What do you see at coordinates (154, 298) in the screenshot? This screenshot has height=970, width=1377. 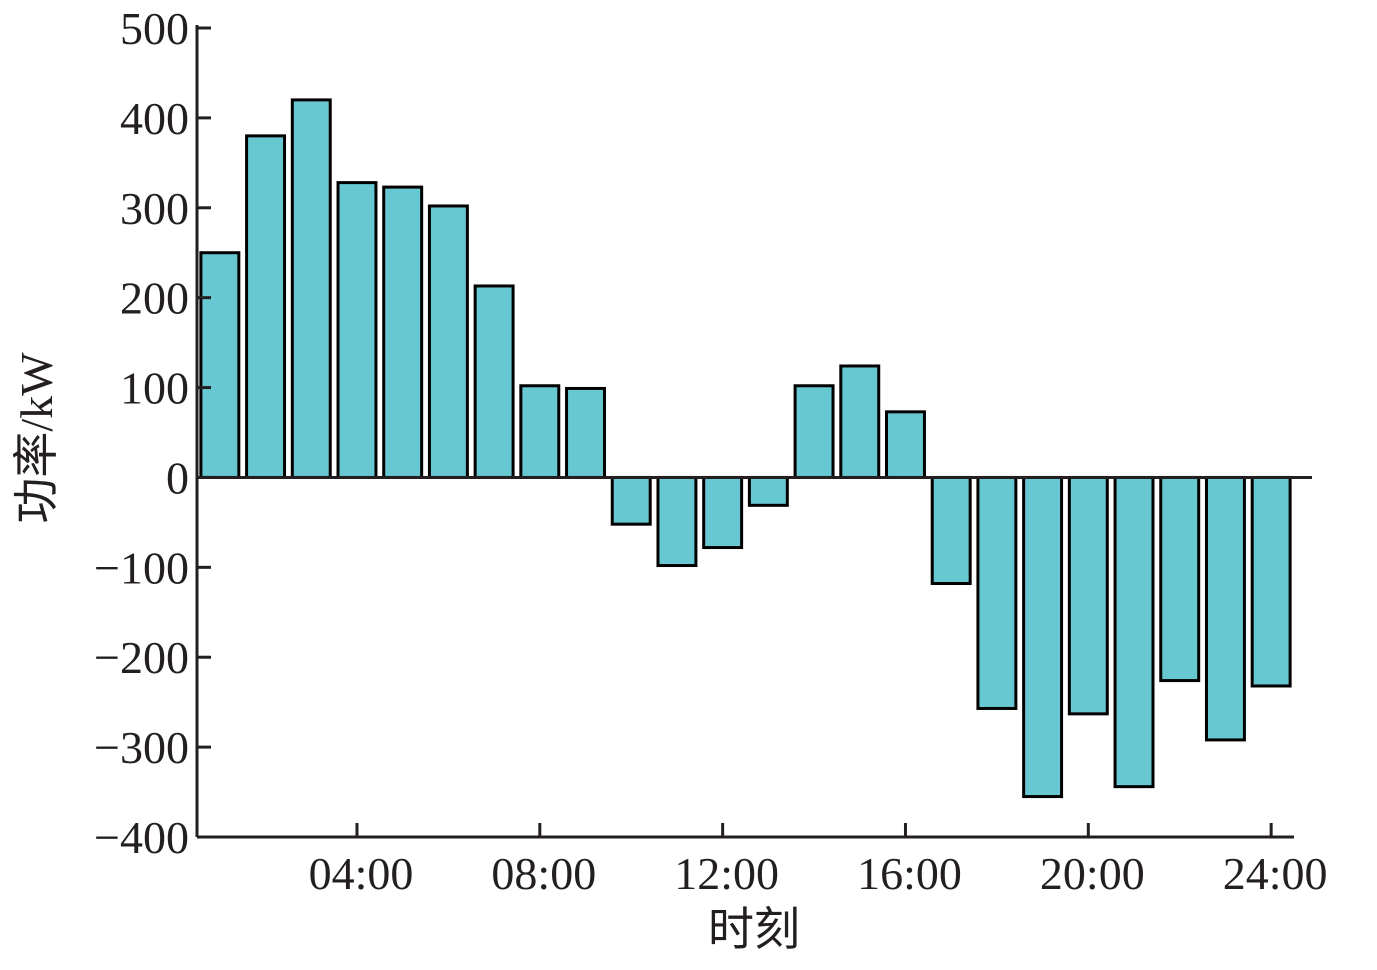 I see `y-tick-label: 200` at bounding box center [154, 298].